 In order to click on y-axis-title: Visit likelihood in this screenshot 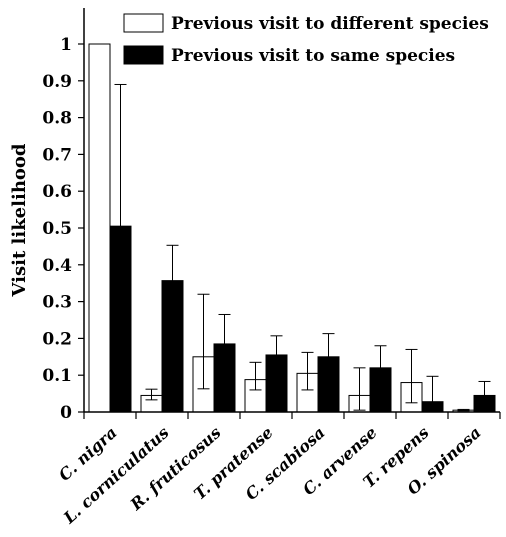, I will do `click(19, 220)`.